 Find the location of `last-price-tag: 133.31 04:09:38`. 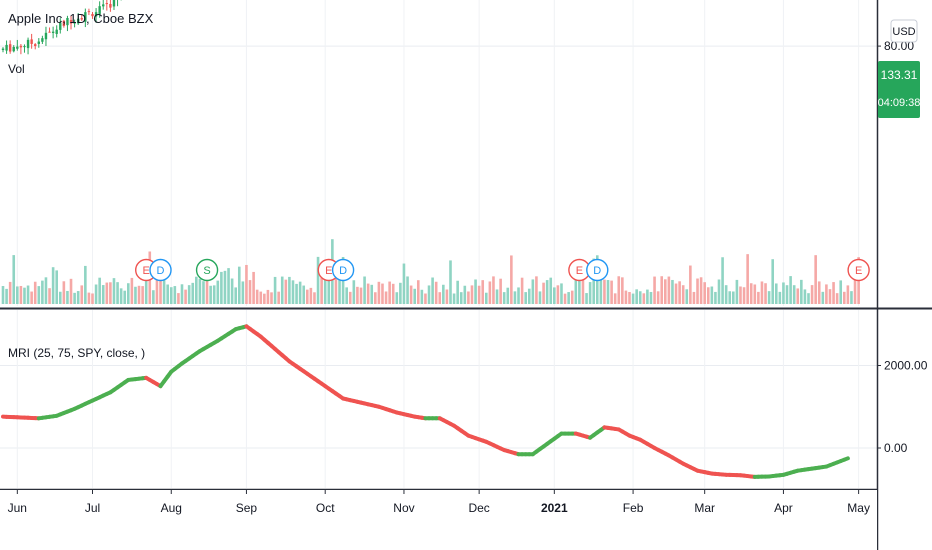

last-price-tag: 133.31 04:09:38 is located at coordinates (899, 89).